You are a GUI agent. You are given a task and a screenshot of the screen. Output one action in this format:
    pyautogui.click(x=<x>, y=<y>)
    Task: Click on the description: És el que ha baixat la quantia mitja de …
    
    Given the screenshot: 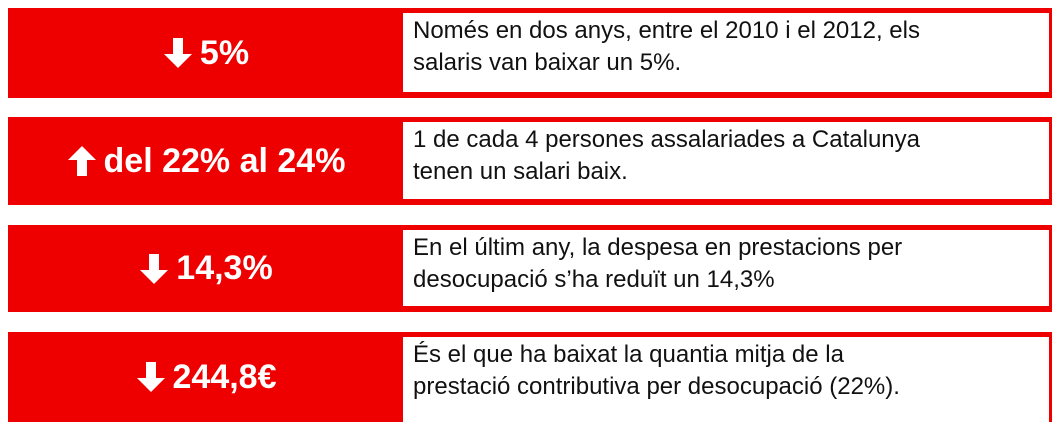 What is the action you would take?
    pyautogui.click(x=726, y=379)
    